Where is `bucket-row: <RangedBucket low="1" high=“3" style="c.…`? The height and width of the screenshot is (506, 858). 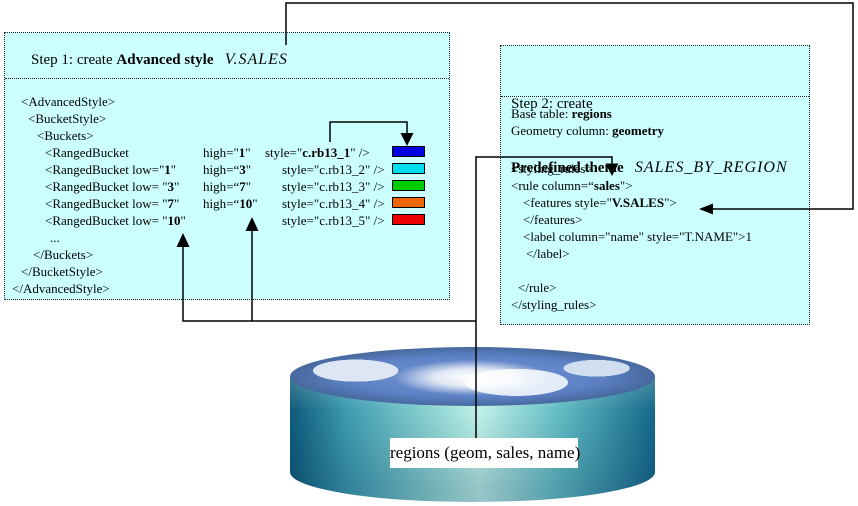 bucket-row: <RangedBucket low="1" high=“3" style="c.… is located at coordinates (247, 169).